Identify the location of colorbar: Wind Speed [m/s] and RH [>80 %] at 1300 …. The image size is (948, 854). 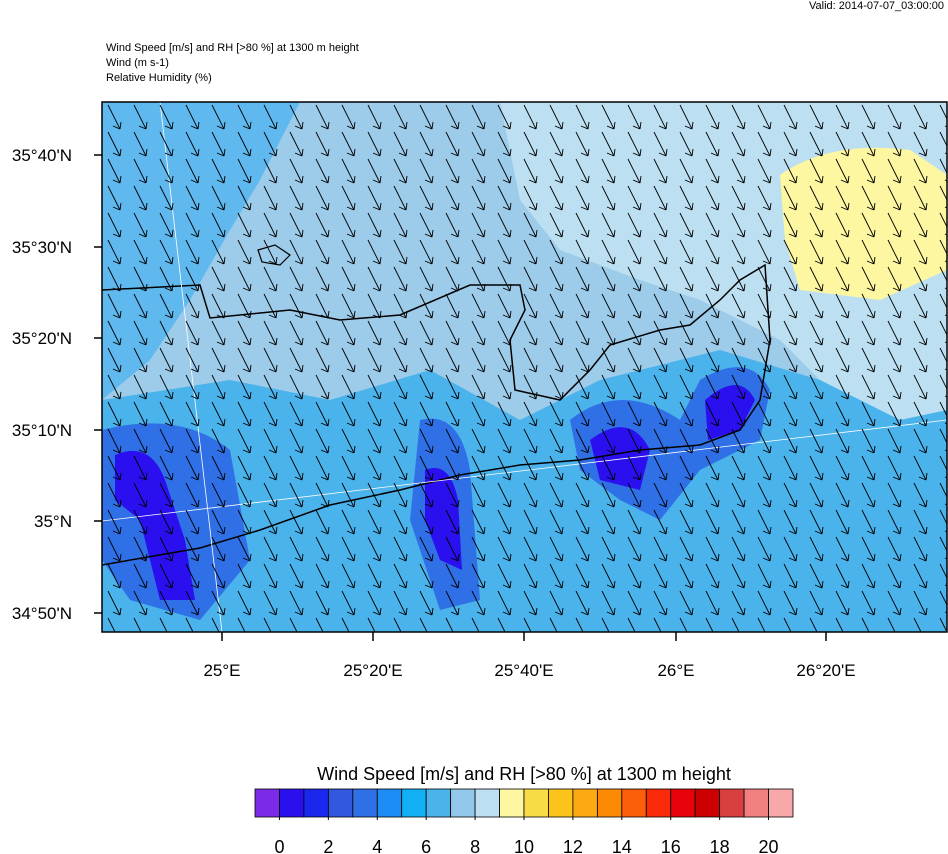
(524, 809).